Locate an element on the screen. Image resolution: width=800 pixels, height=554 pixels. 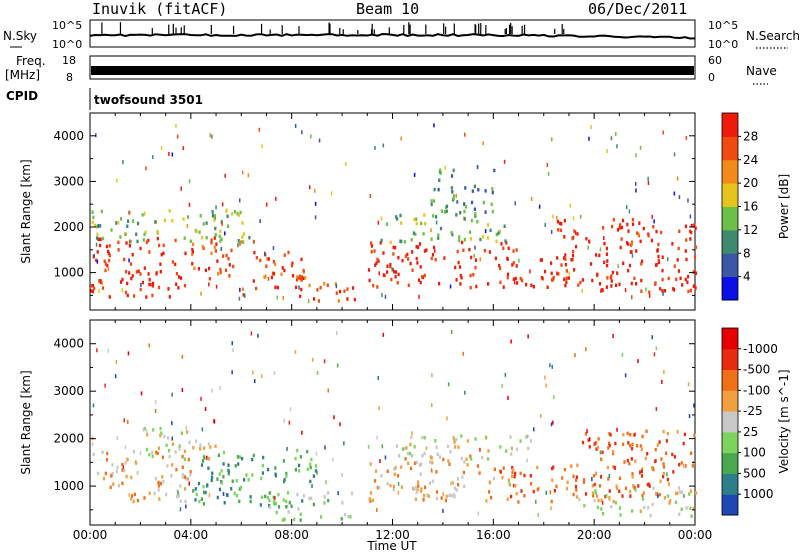
colorbar-tick-label: 24 is located at coordinates (750, 160).